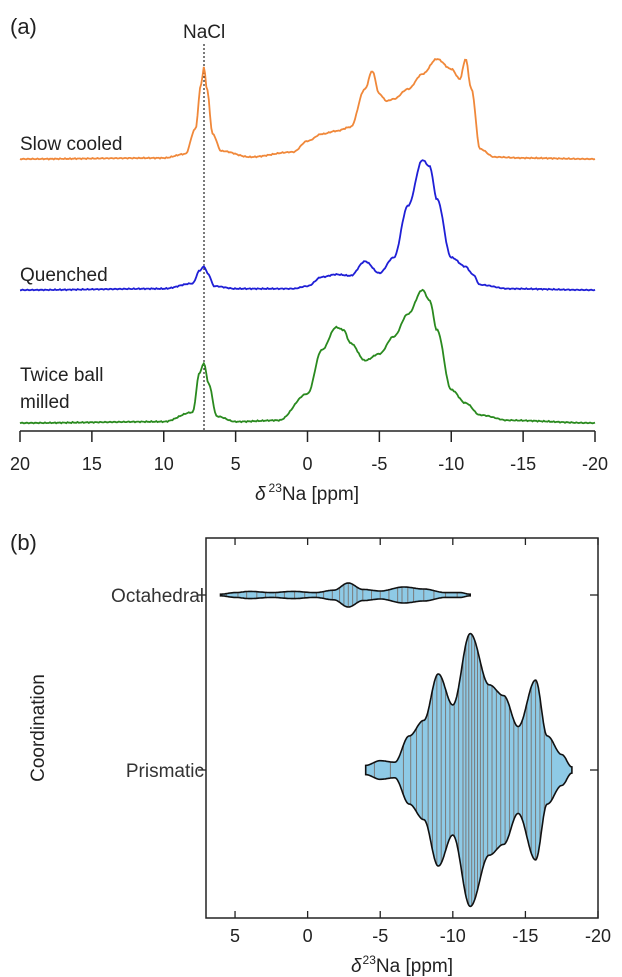  Describe the element at coordinates (346, 595) in the screenshot. I see `violin-octahedral` at that location.